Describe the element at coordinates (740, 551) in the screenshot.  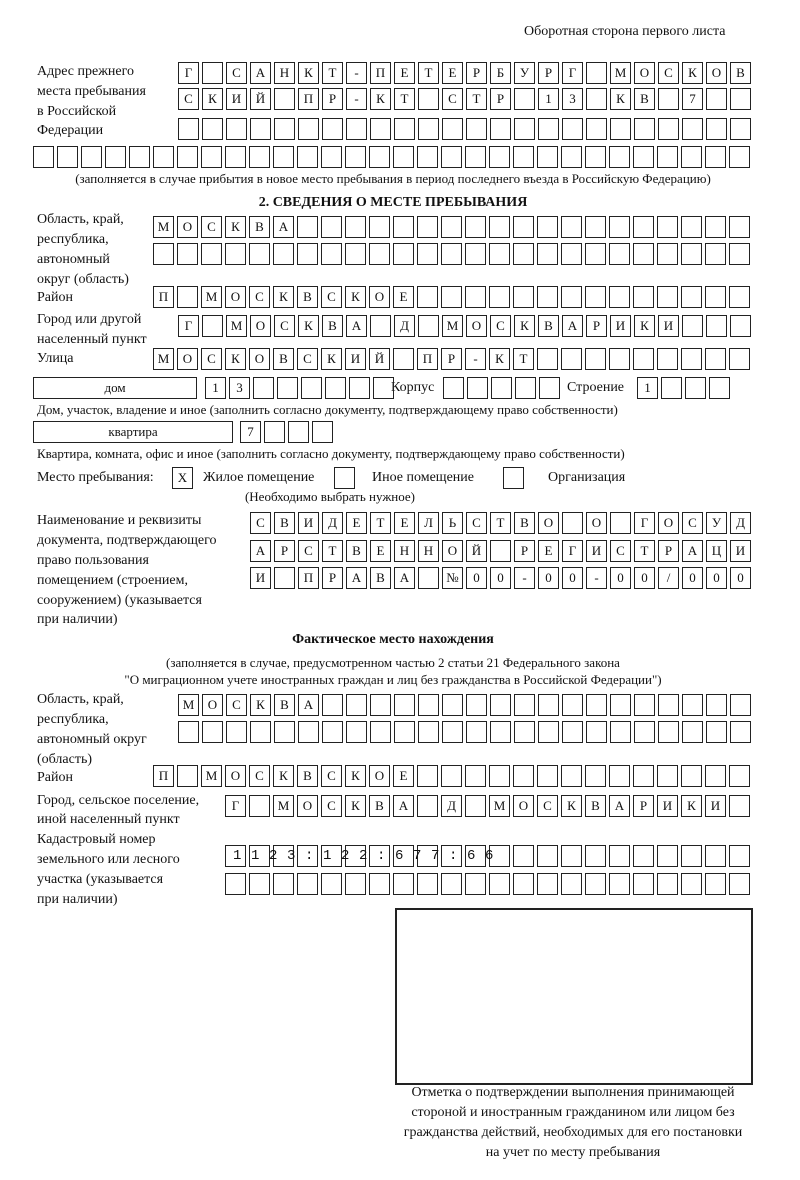
I see `document-row-cell: И` at that location.